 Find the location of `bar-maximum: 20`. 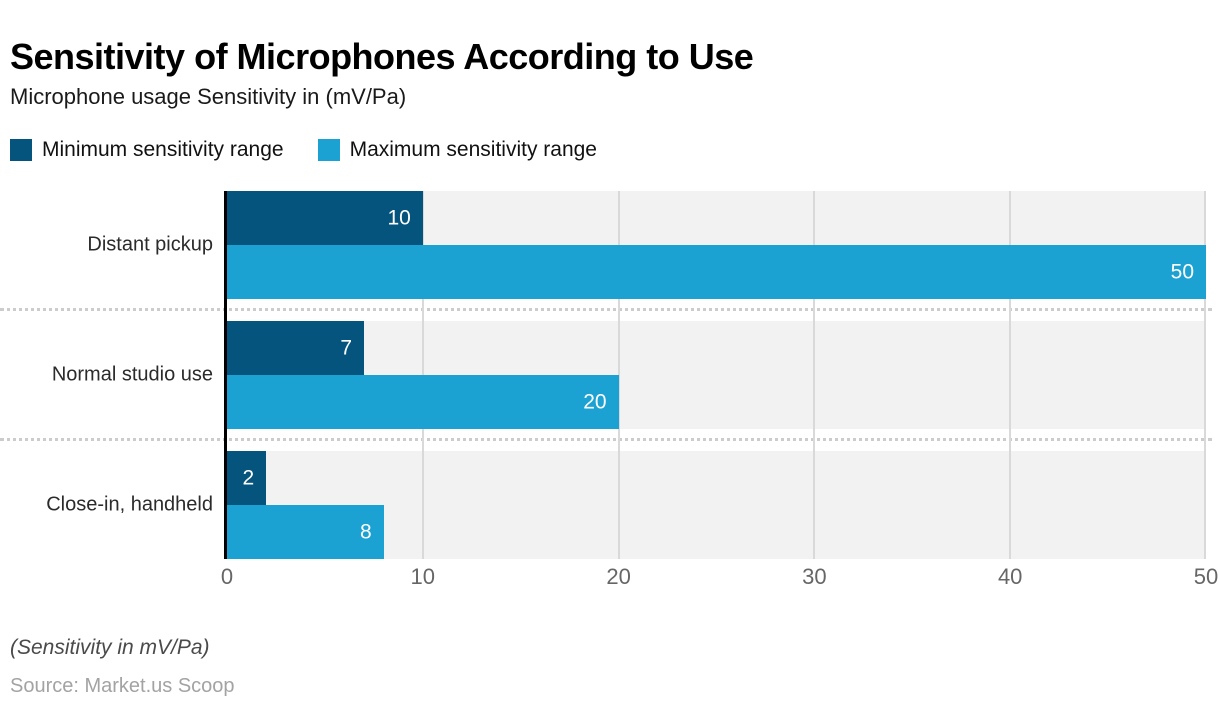

bar-maximum: 20 is located at coordinates (423, 402).